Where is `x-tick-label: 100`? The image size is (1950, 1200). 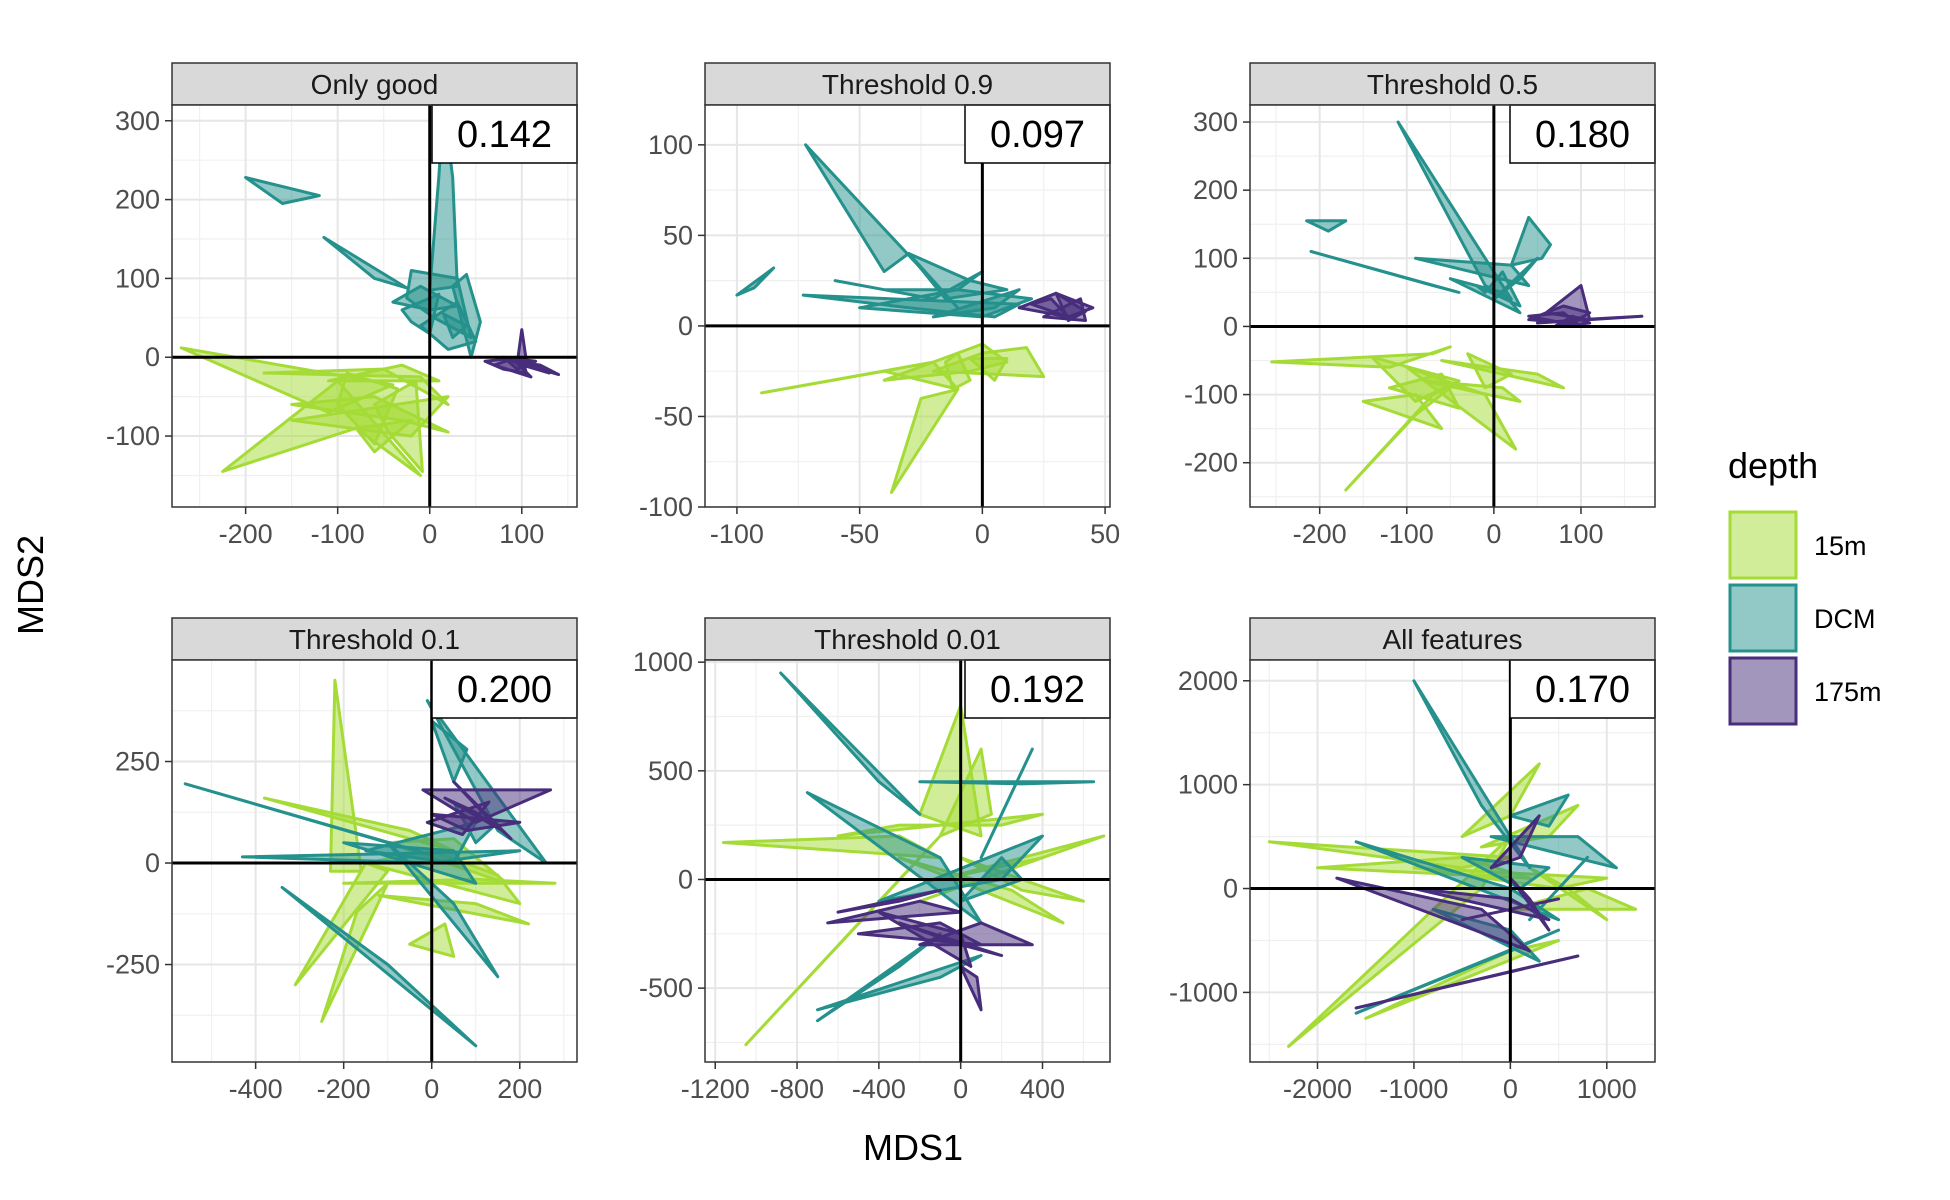
x-tick-label: 100 is located at coordinates (521, 534).